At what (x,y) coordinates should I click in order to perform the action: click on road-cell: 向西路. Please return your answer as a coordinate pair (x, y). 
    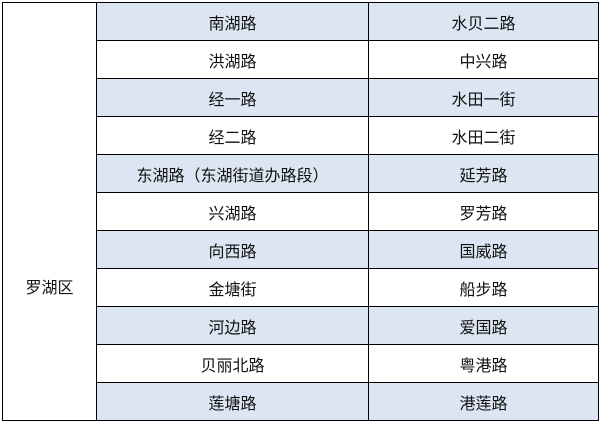
    Looking at the image, I should click on (232, 249).